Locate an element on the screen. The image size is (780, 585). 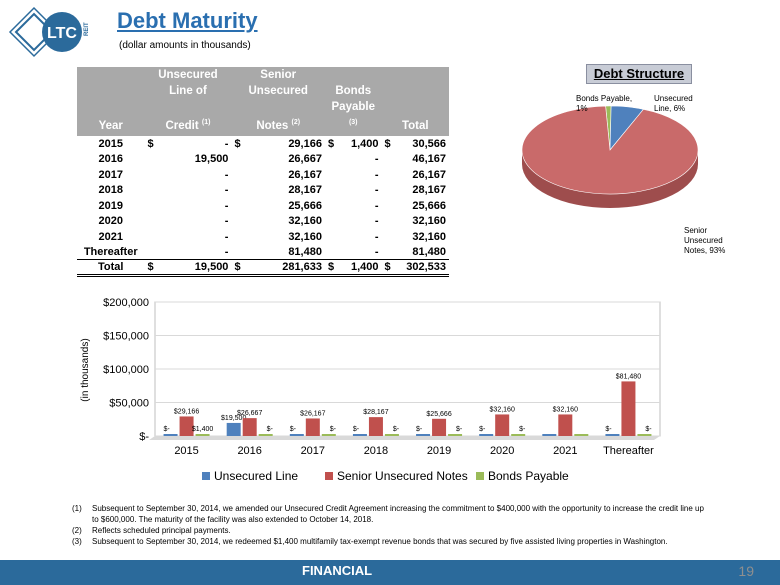
pie-label-bonds: Bonds Payable, 1% is located at coordinates (604, 103).